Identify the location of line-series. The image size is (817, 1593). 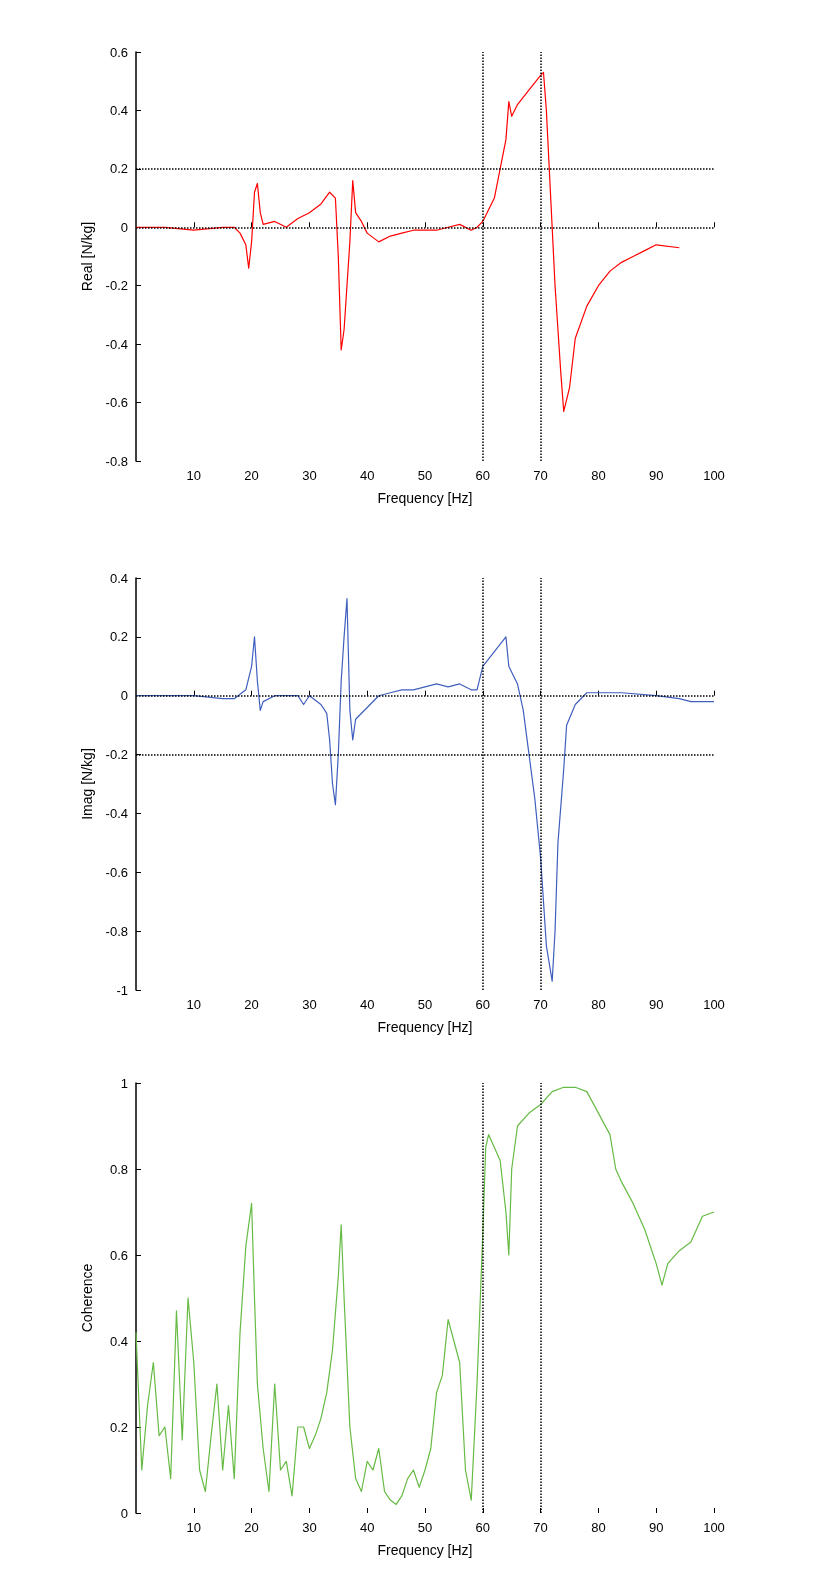
(407, 241).